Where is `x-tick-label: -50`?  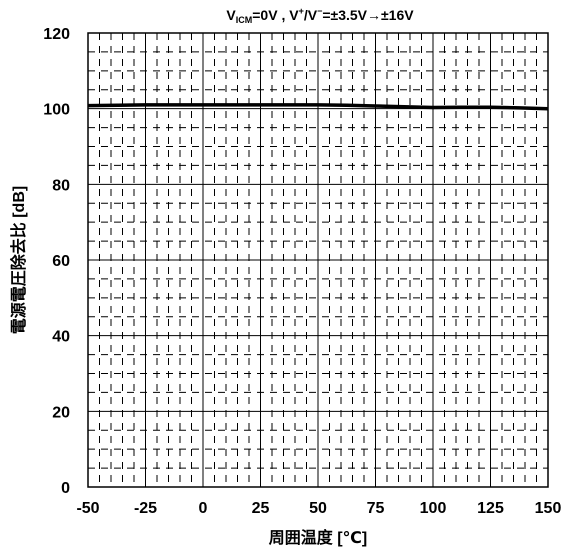
x-tick-label: -50 is located at coordinates (87, 508).